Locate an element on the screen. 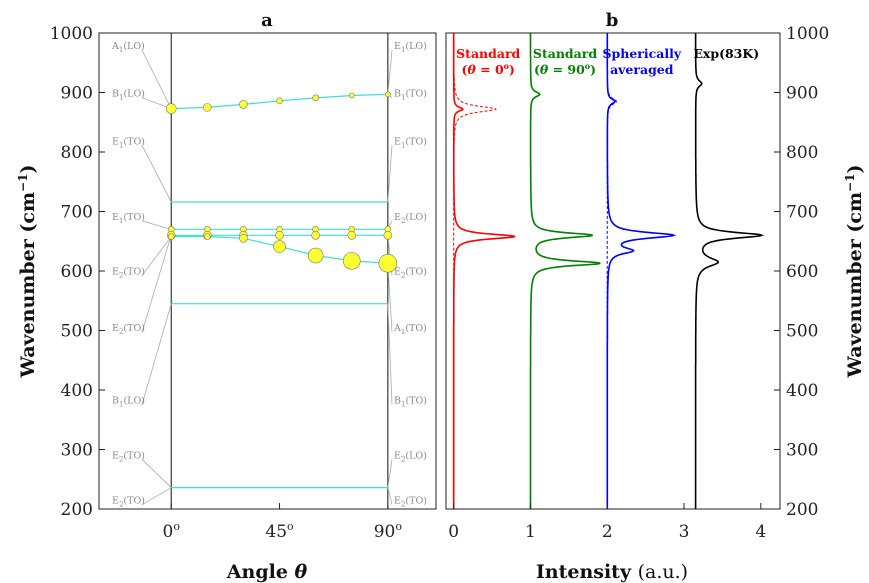 This screenshot has width=869, height=583. panel-a-y-ticks: 200 300 400 500 600 700 800 900 1000 is located at coordinates (77, 272).